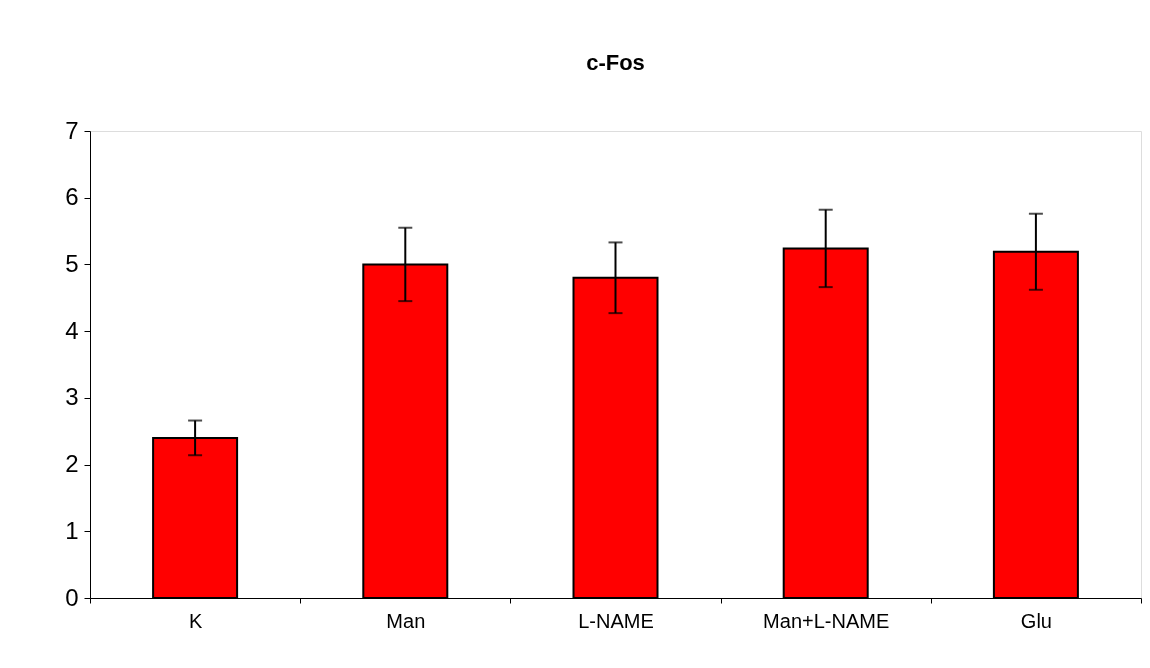  I want to click on y-tick-label: 1, so click(72, 530).